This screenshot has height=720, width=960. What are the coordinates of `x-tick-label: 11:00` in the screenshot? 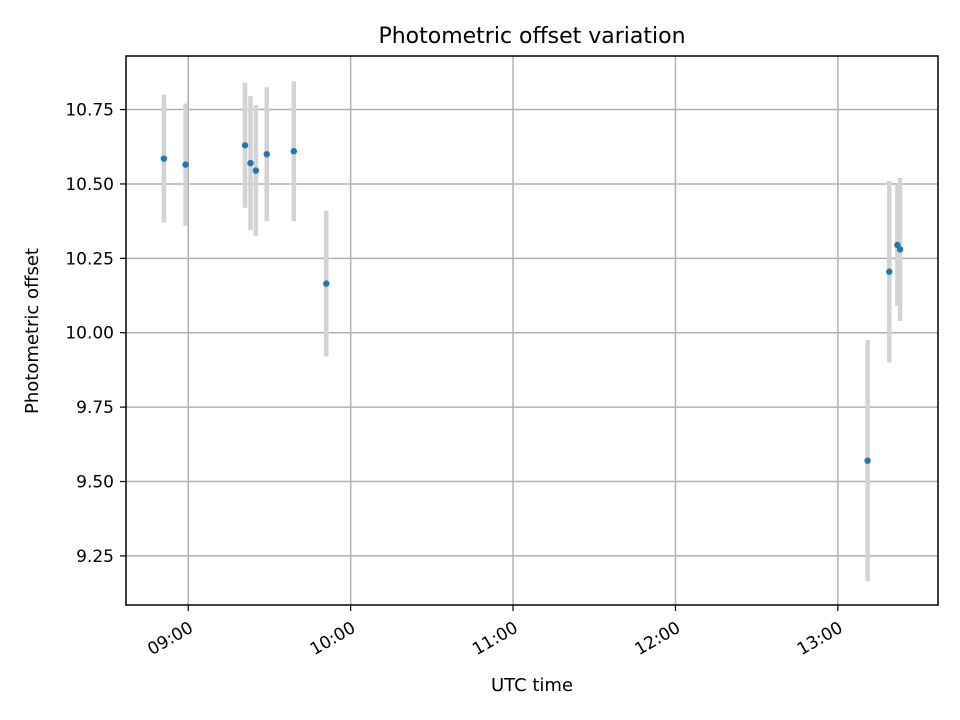 It's located at (495, 639).